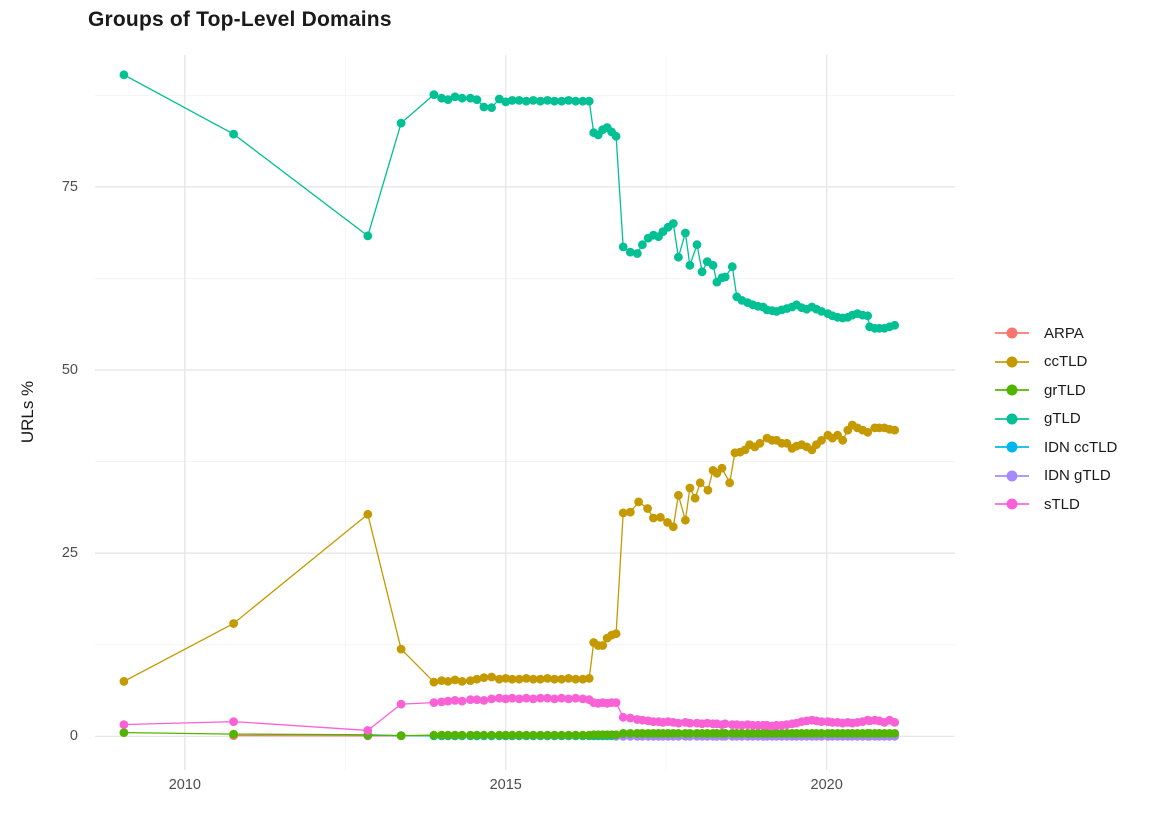 This screenshot has height=827, width=1164. What do you see at coordinates (505, 785) in the screenshot?
I see `x-tick-label: 2015` at bounding box center [505, 785].